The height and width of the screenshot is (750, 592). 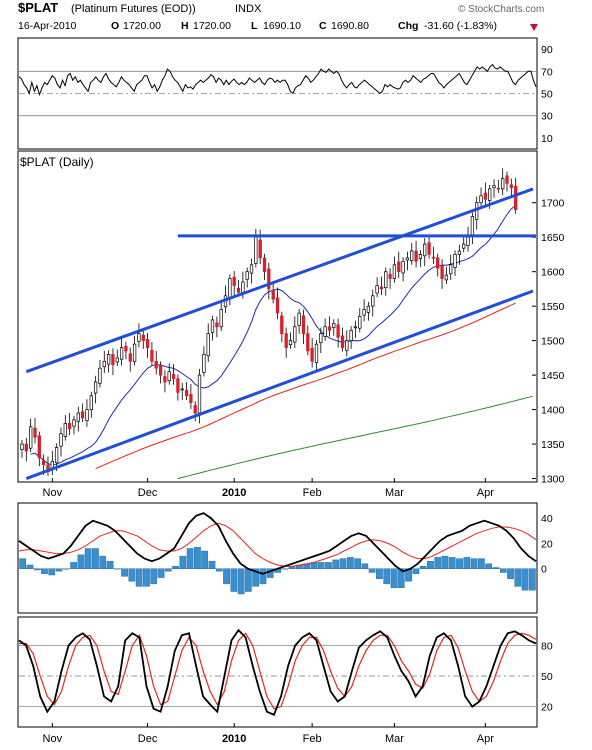 What do you see at coordinates (350, 26) in the screenshot?
I see `close-value: 1690.80` at bounding box center [350, 26].